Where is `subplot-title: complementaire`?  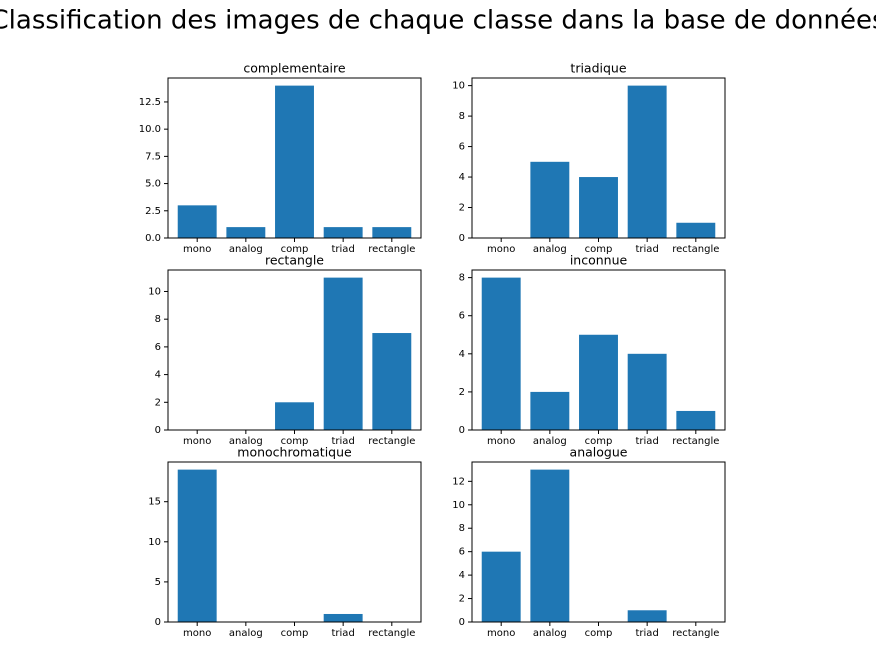
subplot-title: complementaire is located at coordinates (294, 68).